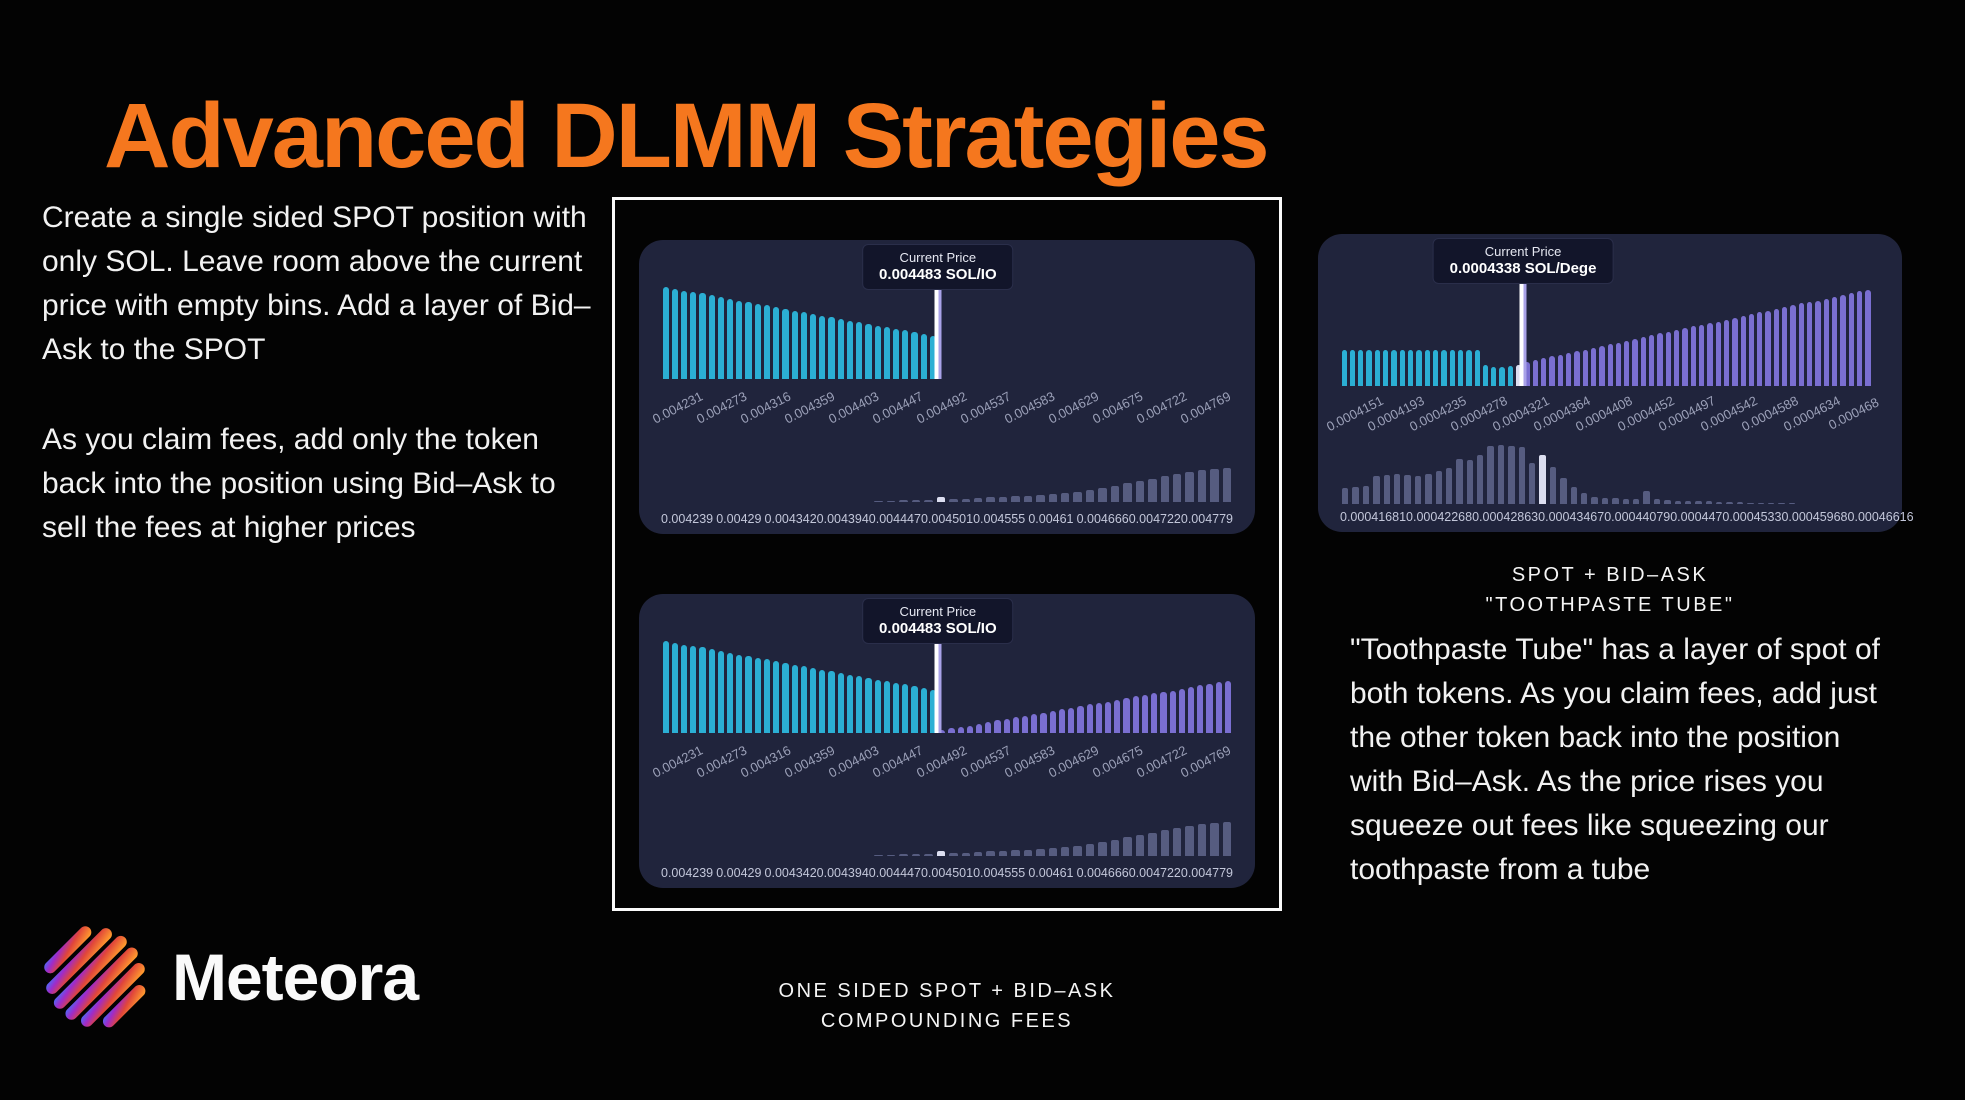  I want to click on x-tick-label: 0.004492, so click(942, 761).